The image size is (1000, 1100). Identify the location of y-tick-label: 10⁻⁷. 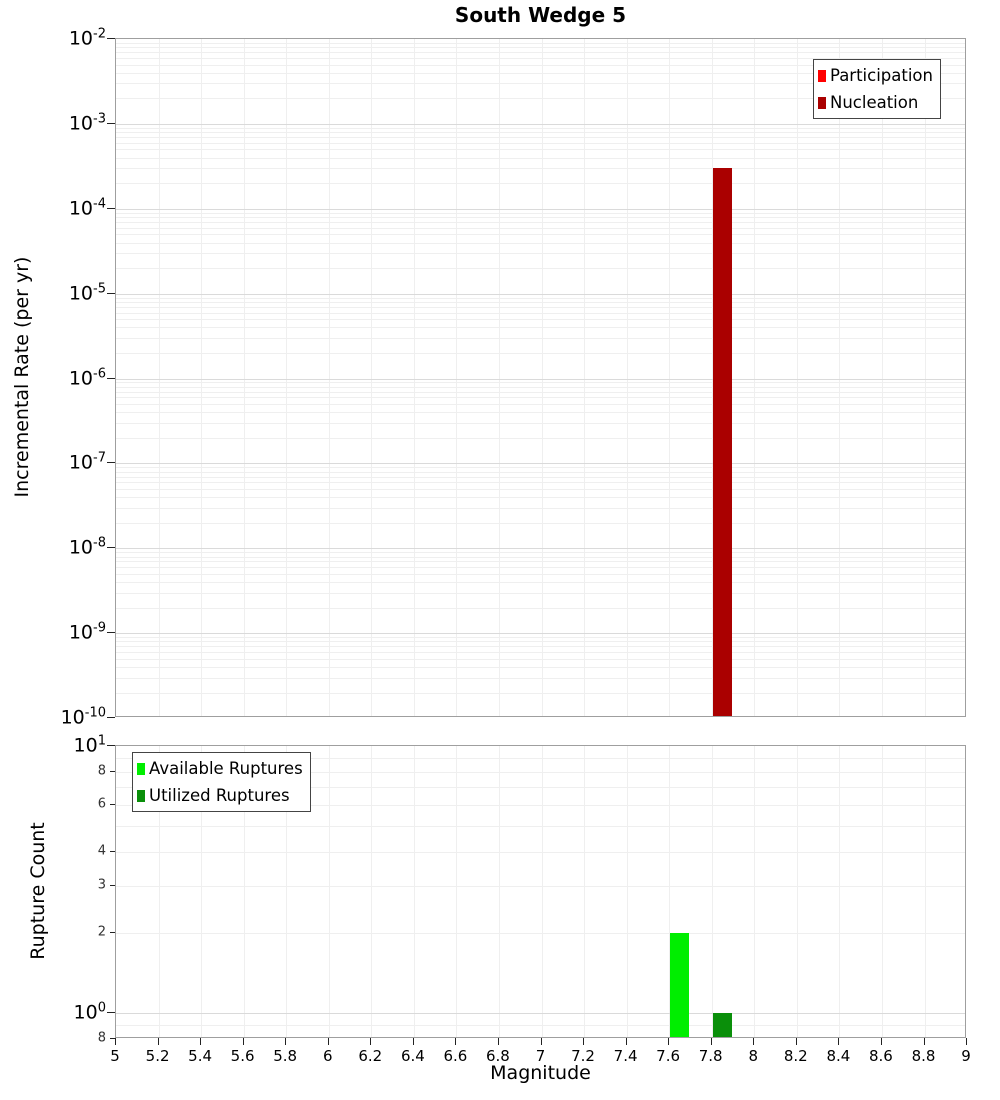
(87, 462).